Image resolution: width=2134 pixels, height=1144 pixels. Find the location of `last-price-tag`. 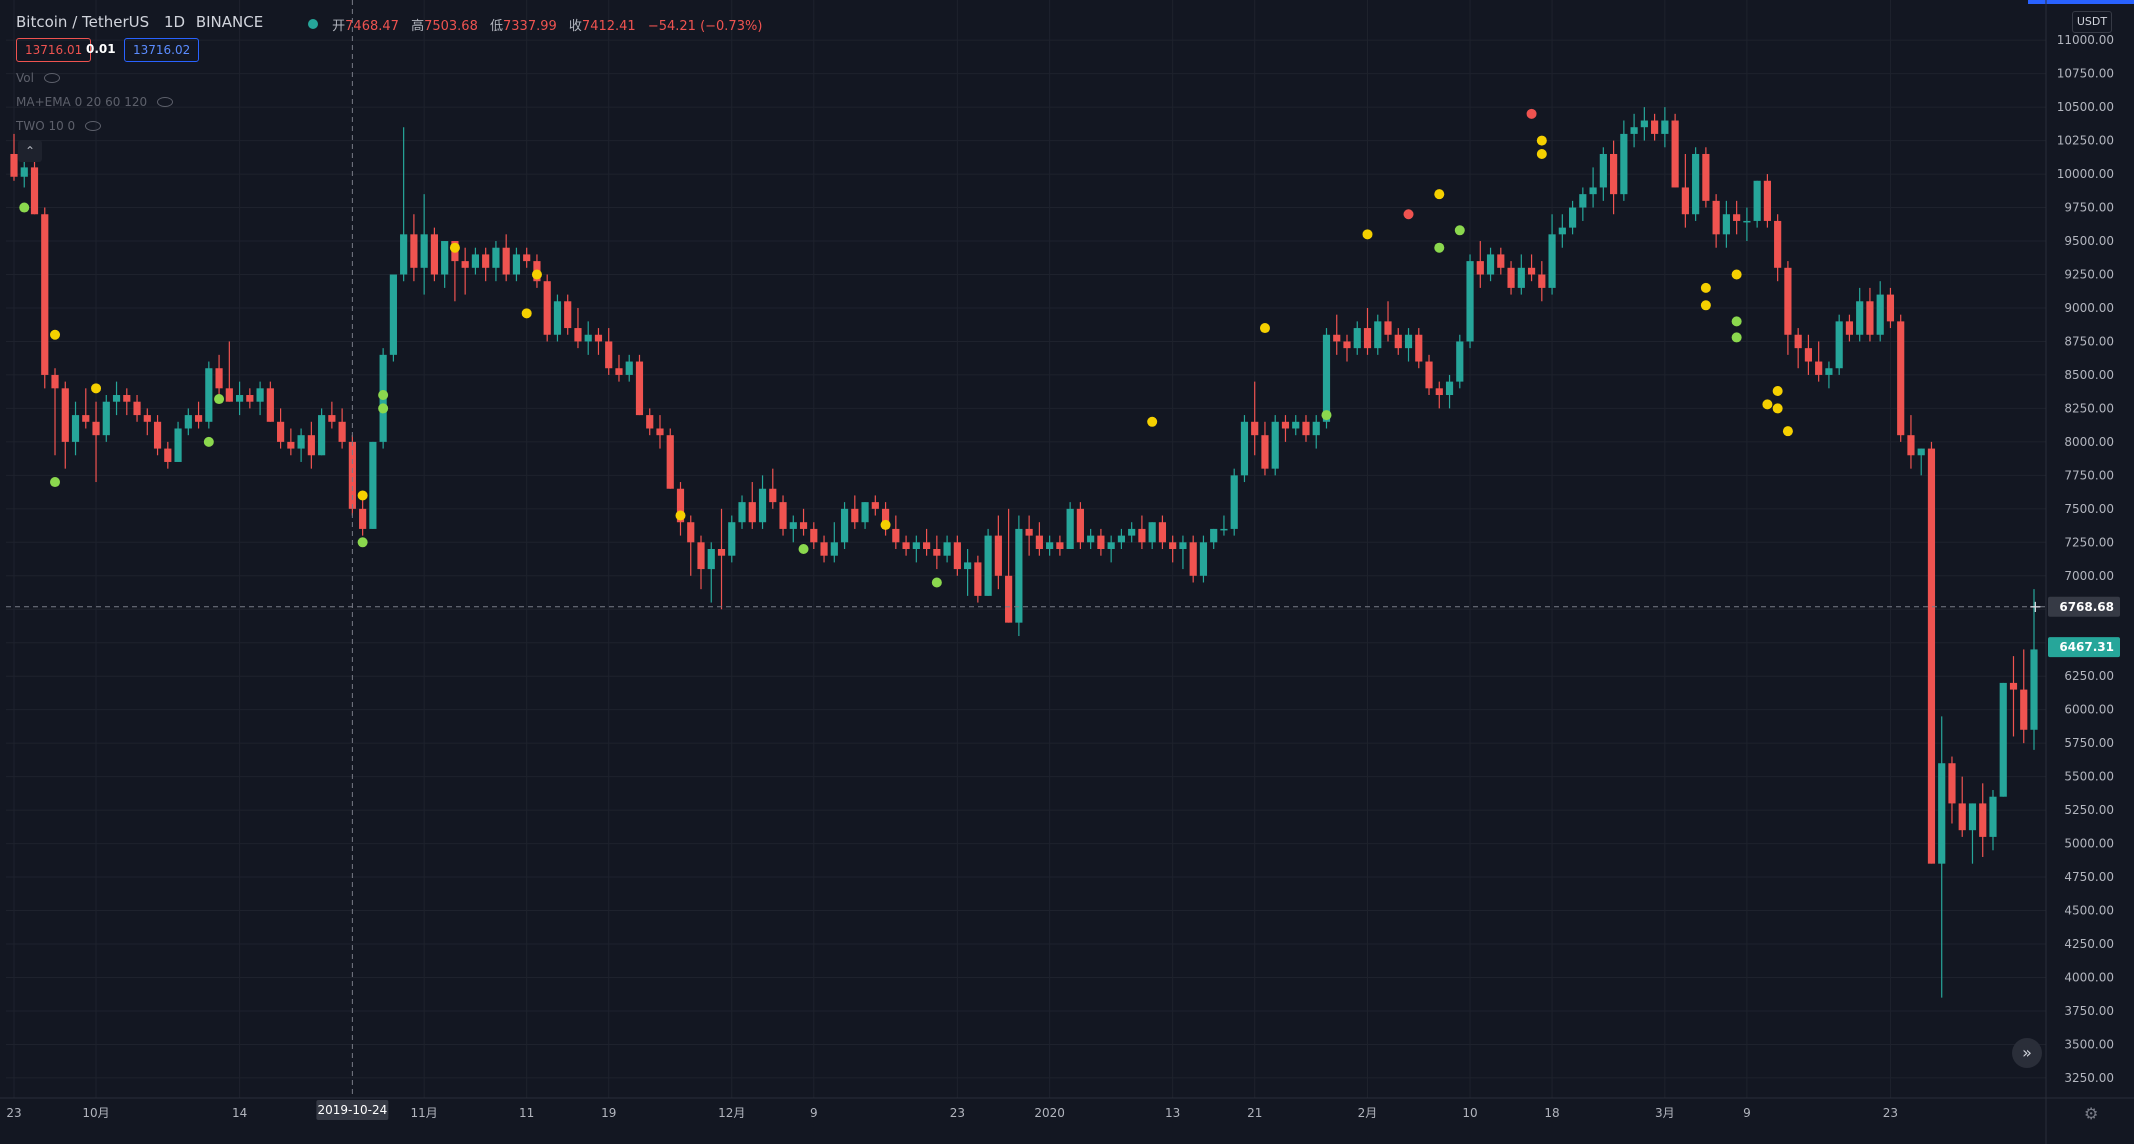

last-price-tag is located at coordinates (2084, 647).